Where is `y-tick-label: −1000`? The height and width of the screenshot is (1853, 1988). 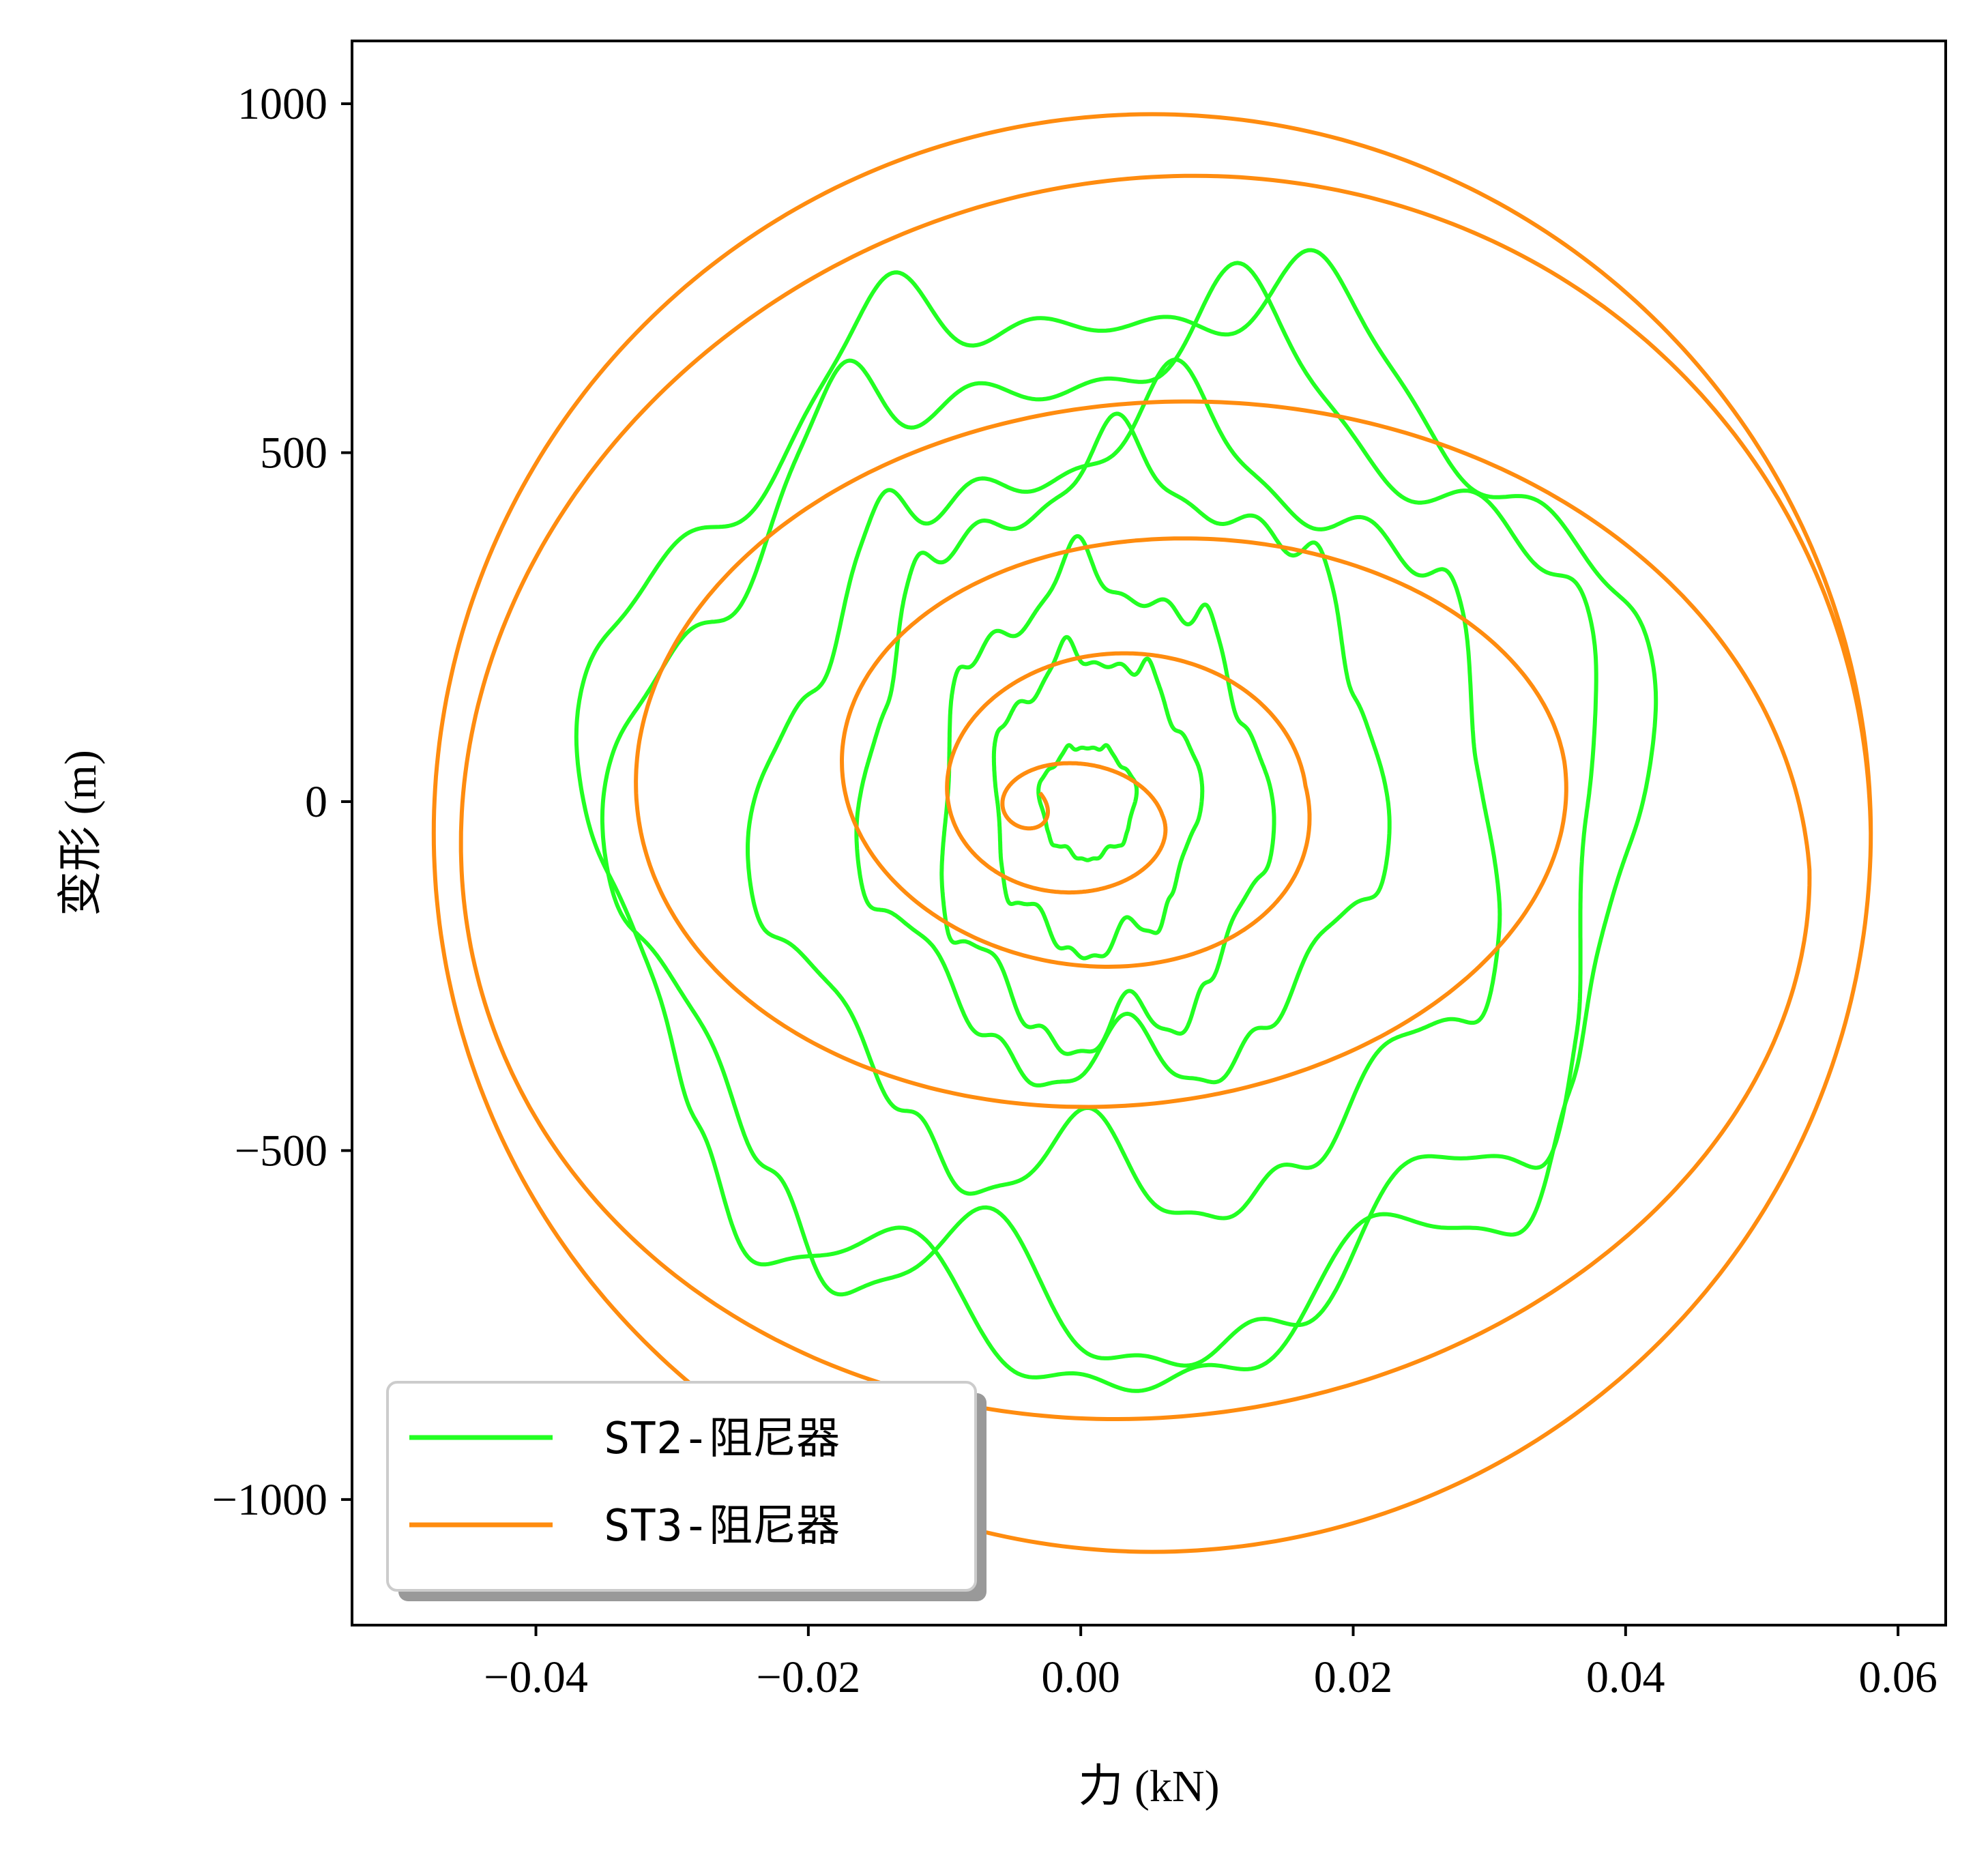
y-tick-label: −1000 is located at coordinates (270, 1500).